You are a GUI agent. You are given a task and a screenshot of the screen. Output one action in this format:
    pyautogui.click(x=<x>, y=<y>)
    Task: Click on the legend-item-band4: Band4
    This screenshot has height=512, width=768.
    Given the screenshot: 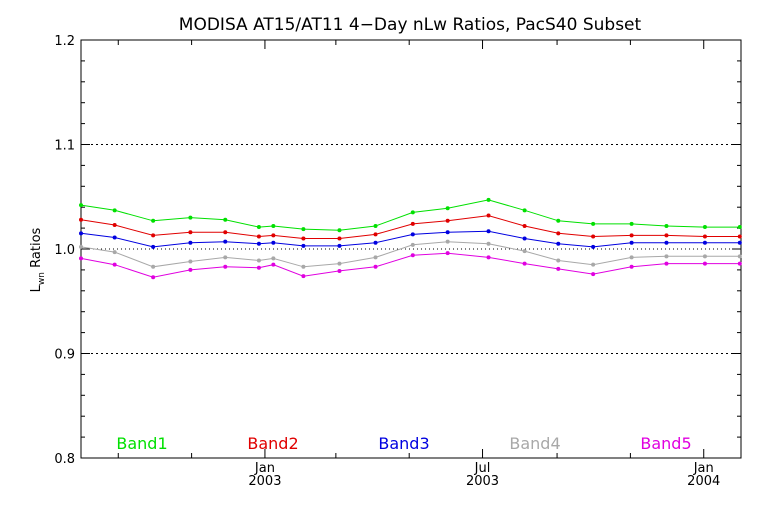 What is the action you would take?
    pyautogui.click(x=534, y=443)
    